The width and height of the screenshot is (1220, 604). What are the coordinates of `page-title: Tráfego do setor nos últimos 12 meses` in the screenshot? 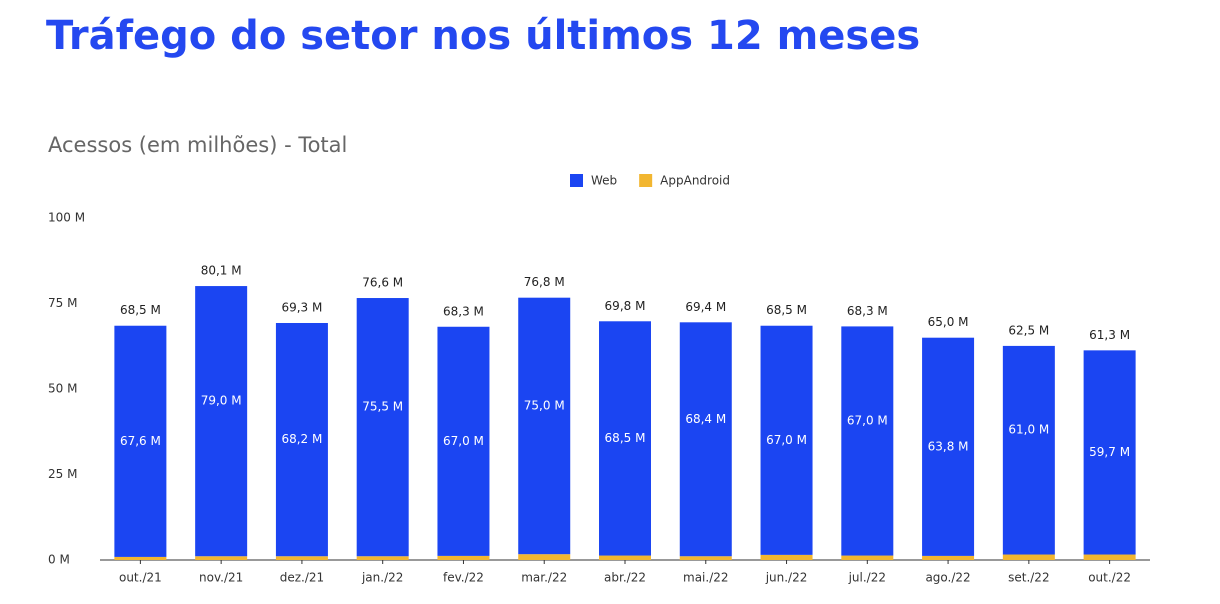 It's located at (483, 36).